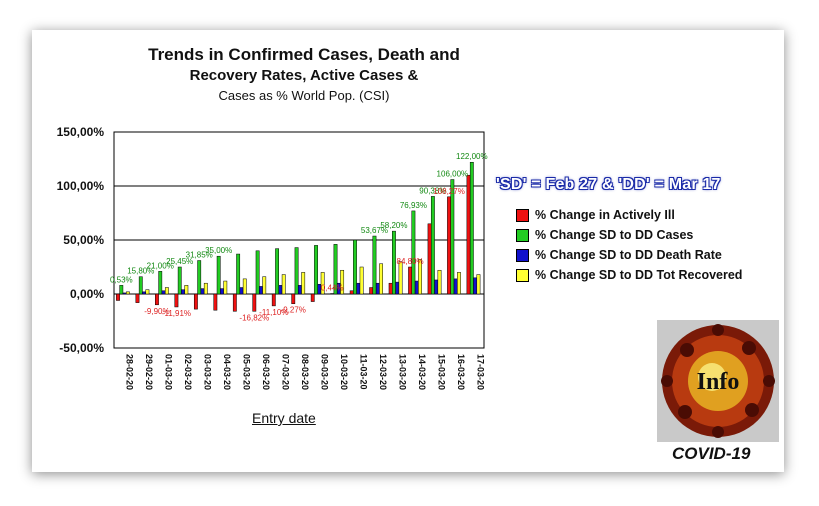 The width and height of the screenshot is (819, 506). What do you see at coordinates (208, 372) in the screenshot?
I see `x-tick-label: 03-03-20` at bounding box center [208, 372].